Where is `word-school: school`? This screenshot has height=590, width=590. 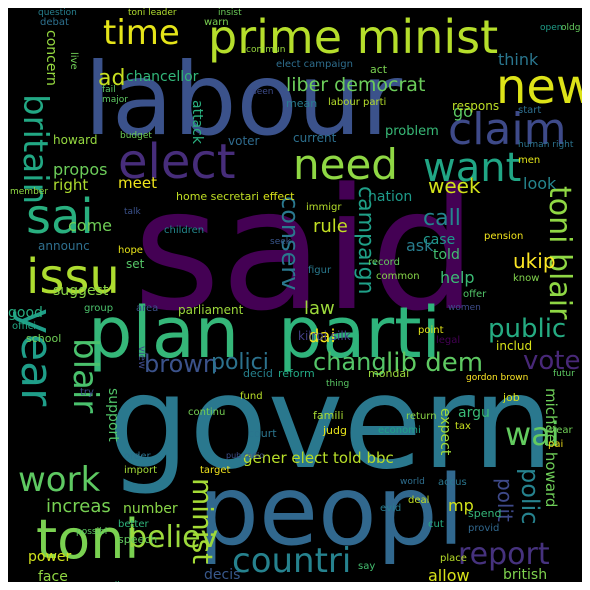
word-school: school is located at coordinates (44, 338).